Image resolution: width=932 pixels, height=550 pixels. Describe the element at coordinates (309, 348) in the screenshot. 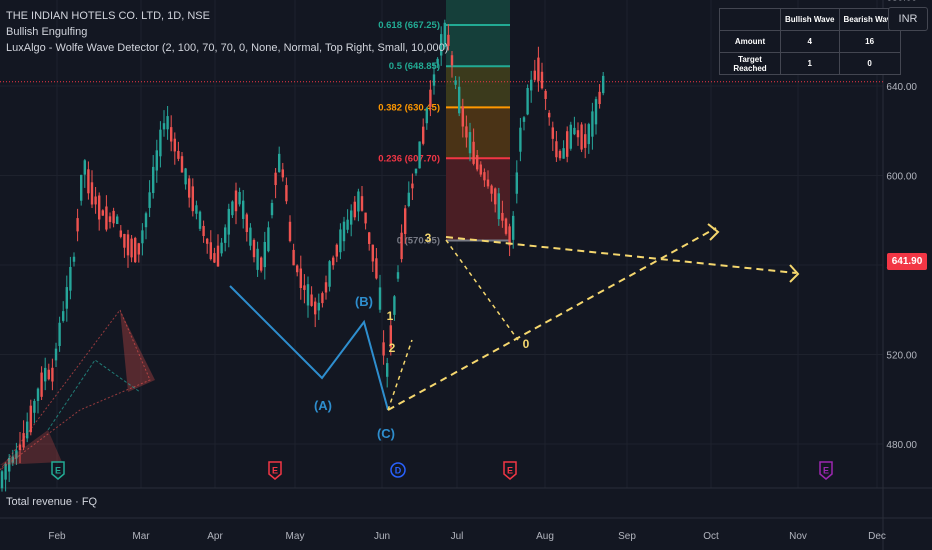

I see `abc-wave-line` at that location.